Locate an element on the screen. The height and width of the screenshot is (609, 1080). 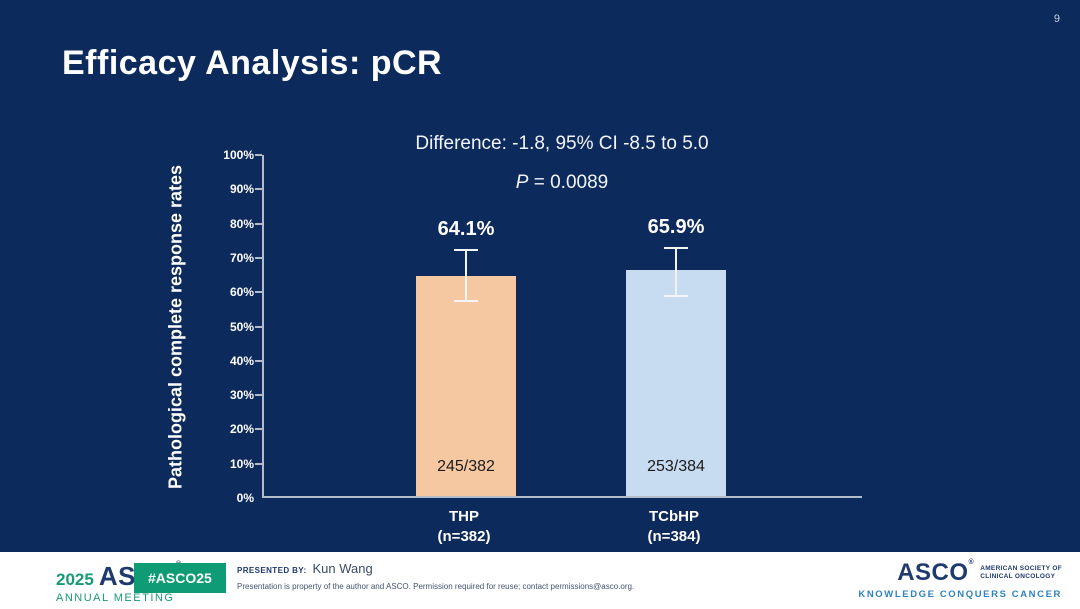
y-tick-label: 60% is located at coordinates (241, 292).